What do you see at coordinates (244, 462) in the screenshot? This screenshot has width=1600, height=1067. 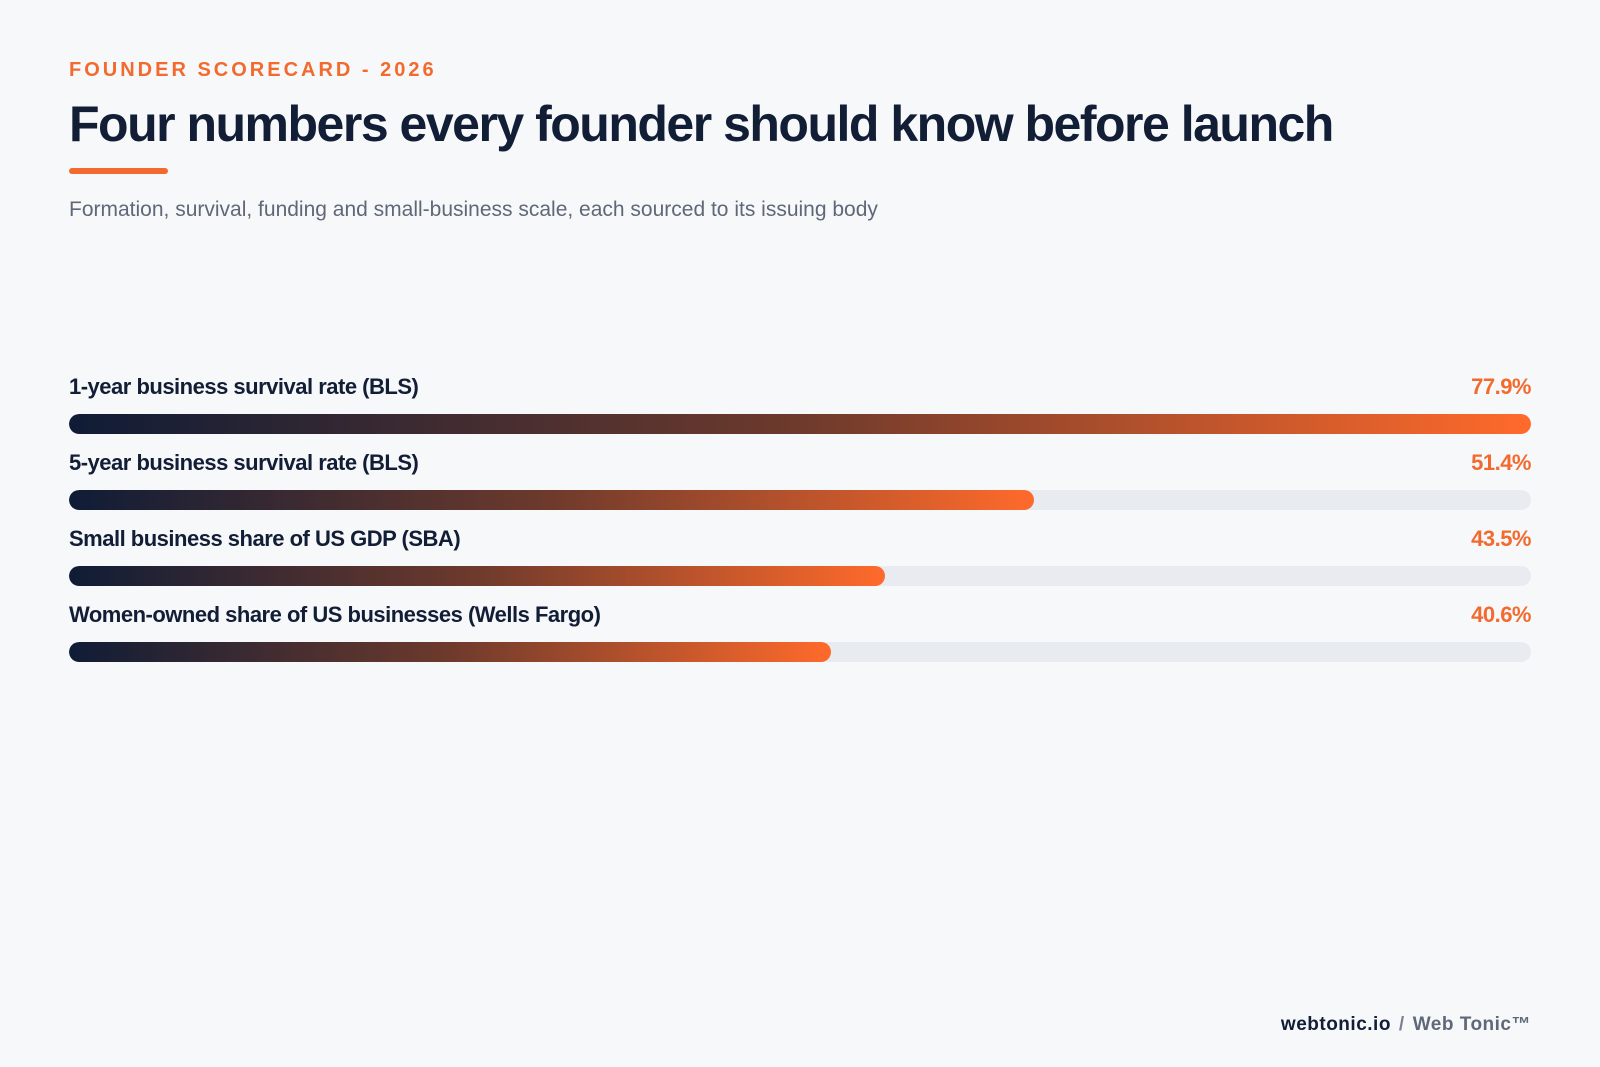 I see `category-label: 5-year business survival rate (BLS)` at bounding box center [244, 462].